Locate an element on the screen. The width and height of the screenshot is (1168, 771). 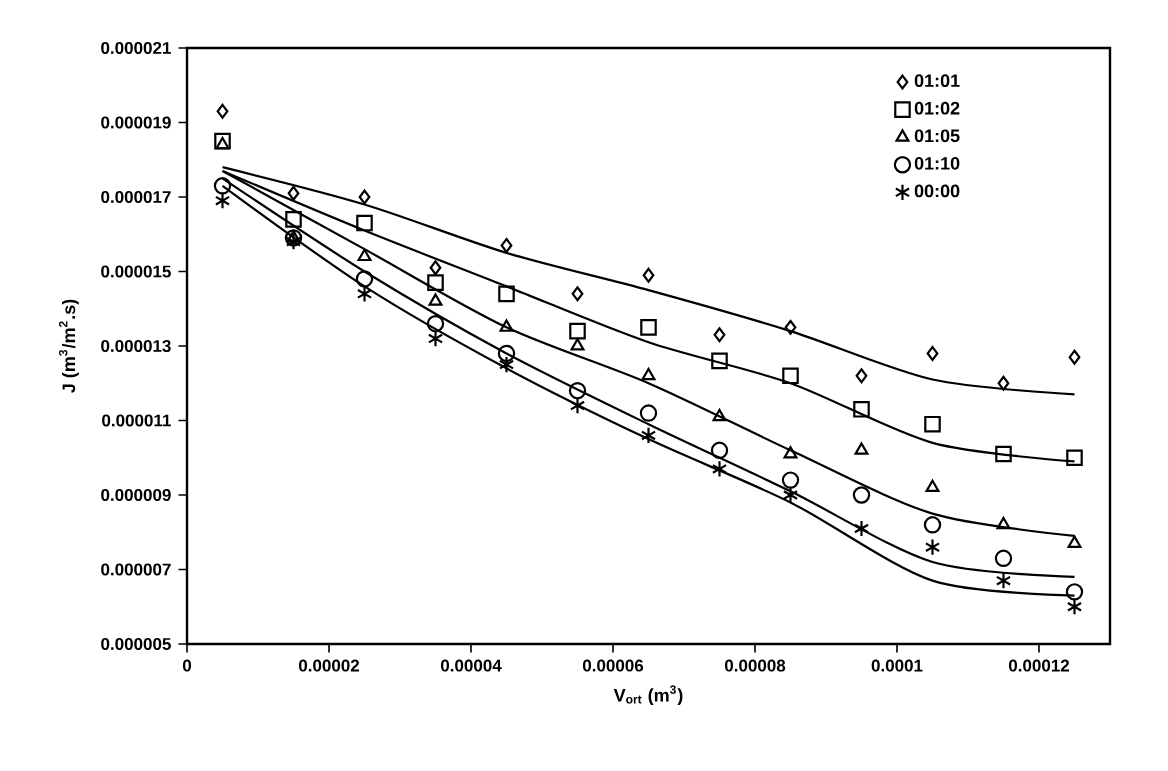
y-tick-label: 0.000021 is located at coordinates (136, 47).